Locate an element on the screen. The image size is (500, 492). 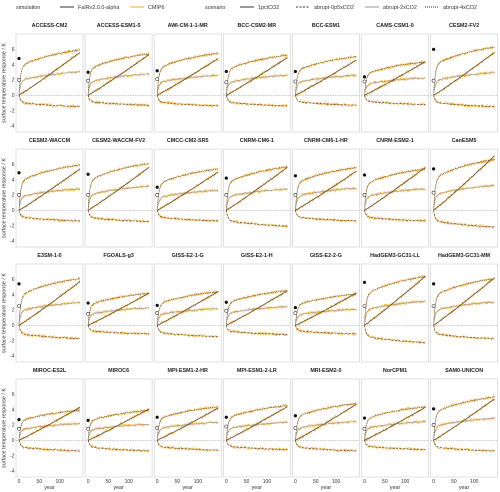
panel-title: AWI-CM-1-1-MR is located at coordinates (188, 26).